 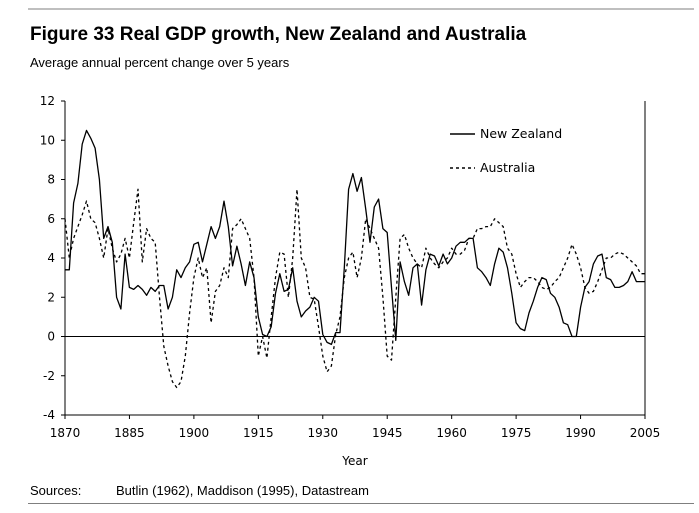 What do you see at coordinates (451, 433) in the screenshot?
I see `x-tick-label: 1960` at bounding box center [451, 433].